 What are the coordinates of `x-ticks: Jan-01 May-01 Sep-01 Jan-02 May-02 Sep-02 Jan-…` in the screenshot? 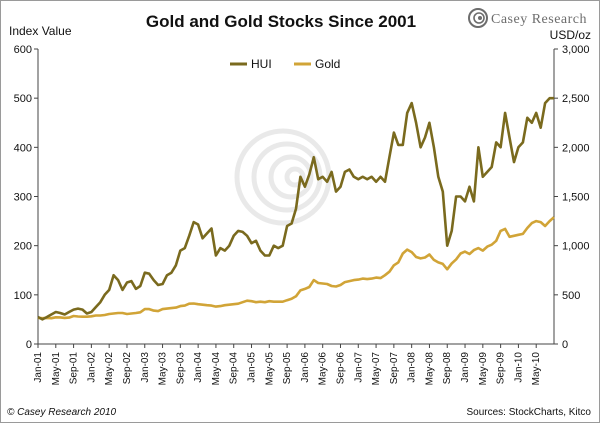 It's located at (287, 364).